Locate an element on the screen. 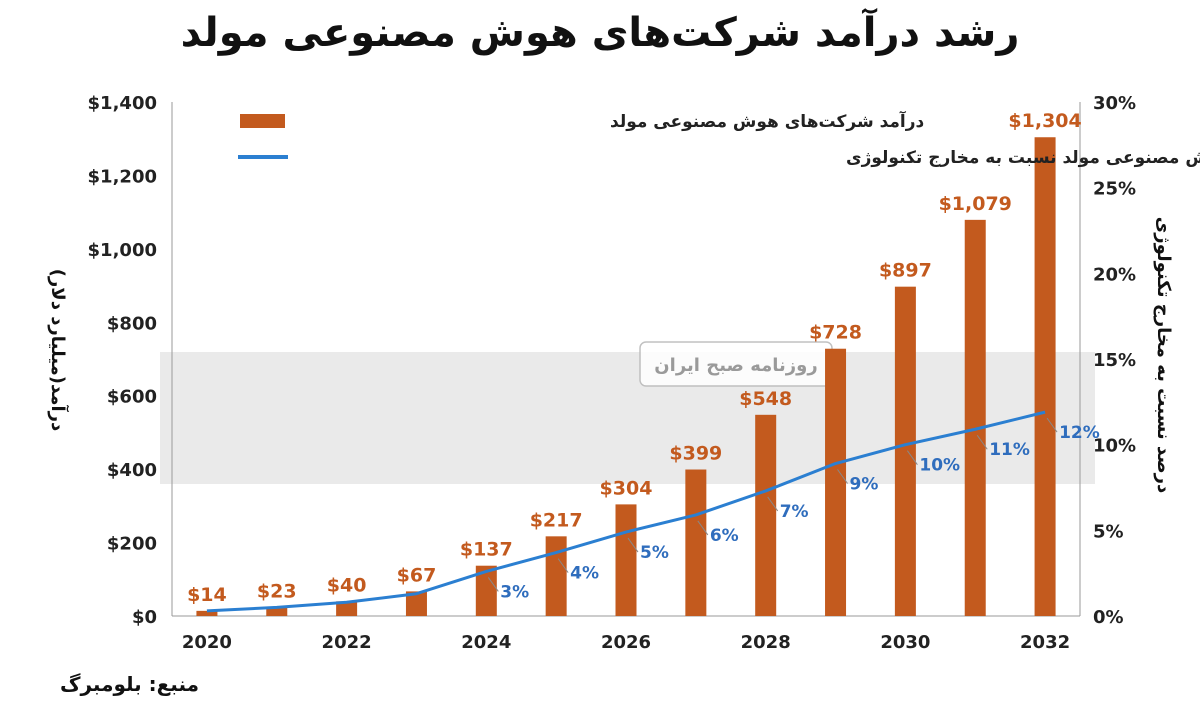  x-tick-label: 2028 is located at coordinates (766, 642).